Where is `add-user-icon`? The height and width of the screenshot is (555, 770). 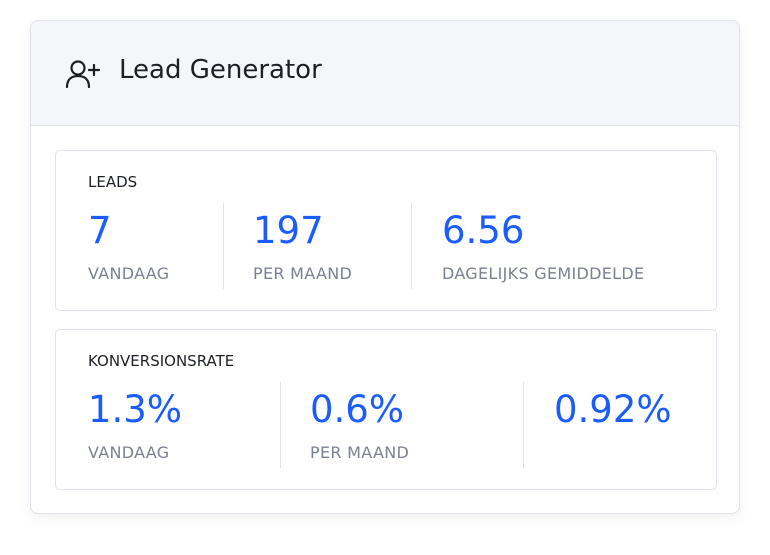
add-user-icon is located at coordinates (83, 74).